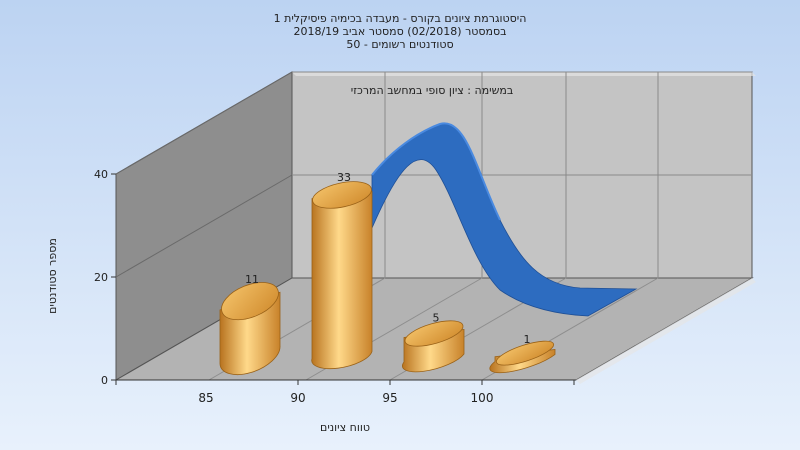  I want to click on bar-95: 5, so click(433, 342).